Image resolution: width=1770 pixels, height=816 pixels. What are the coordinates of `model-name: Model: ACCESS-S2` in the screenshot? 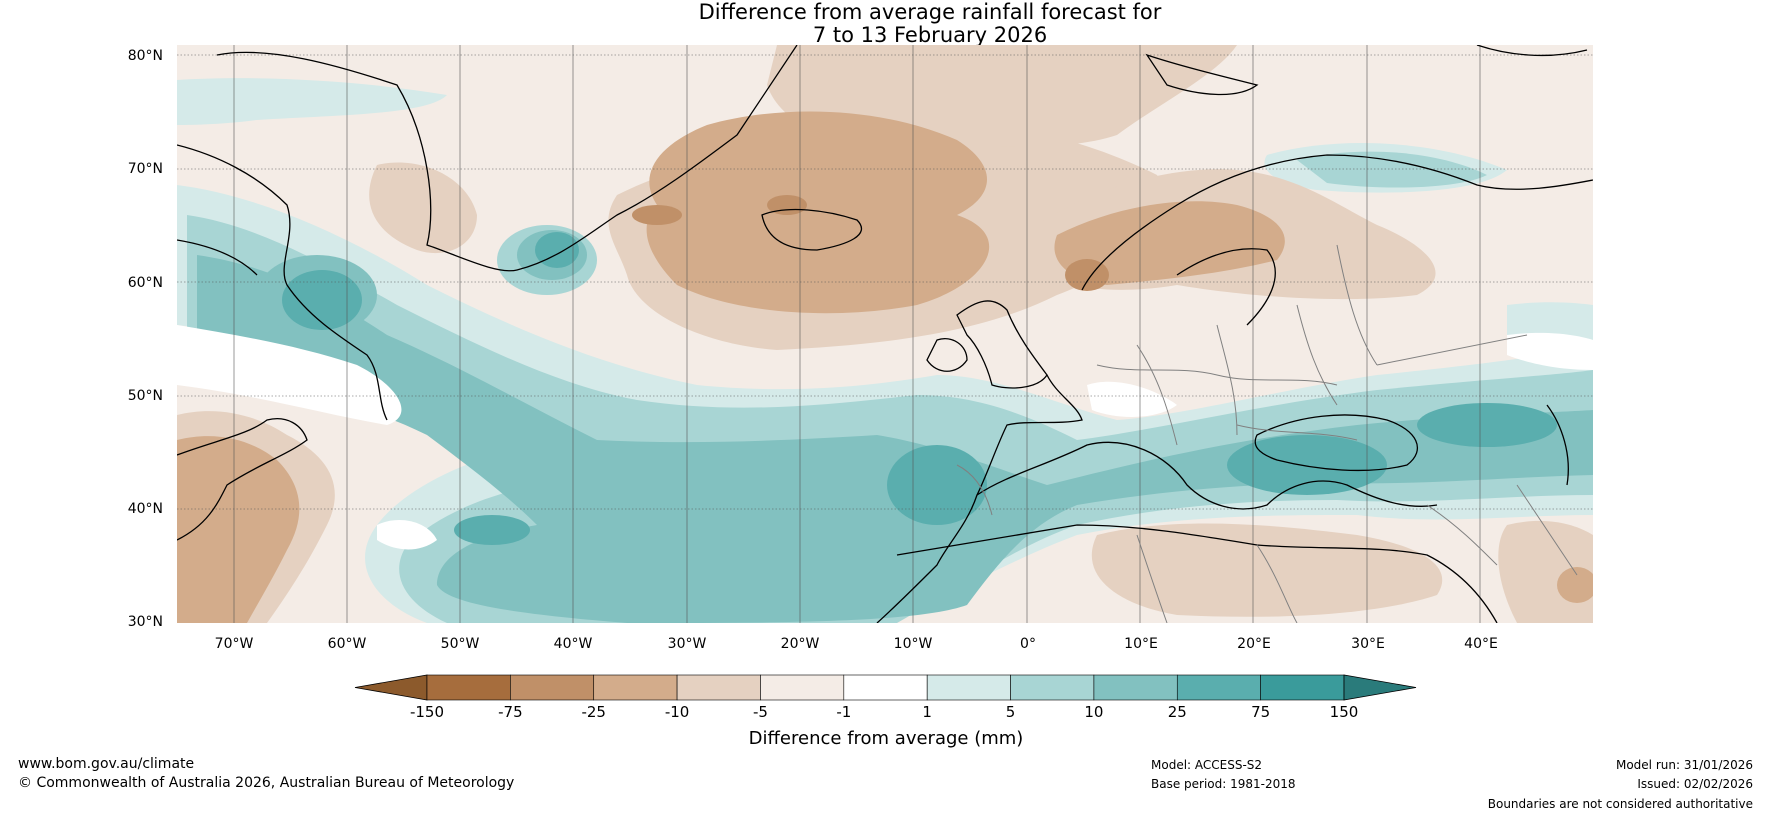 It's located at (1207, 765).